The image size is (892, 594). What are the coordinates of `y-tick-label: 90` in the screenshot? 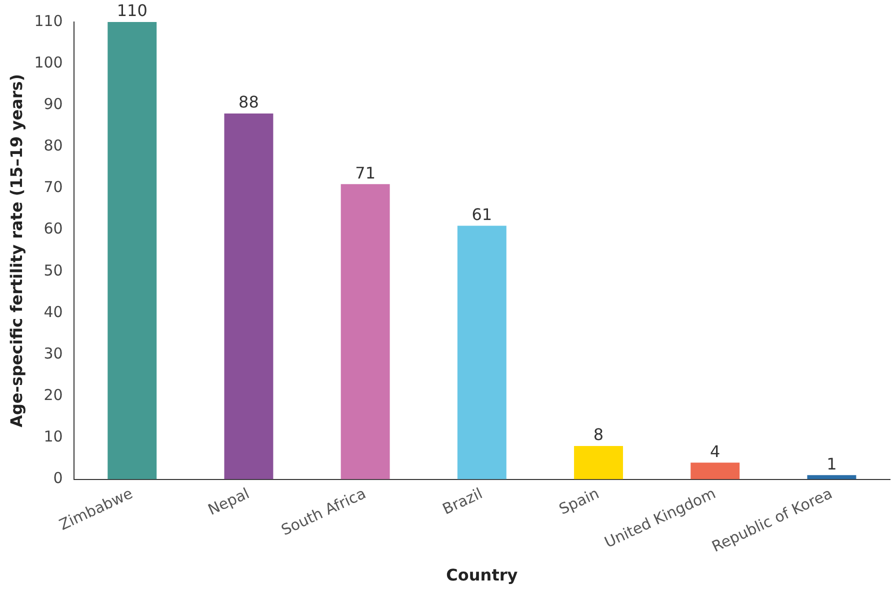 It's located at (53, 104).